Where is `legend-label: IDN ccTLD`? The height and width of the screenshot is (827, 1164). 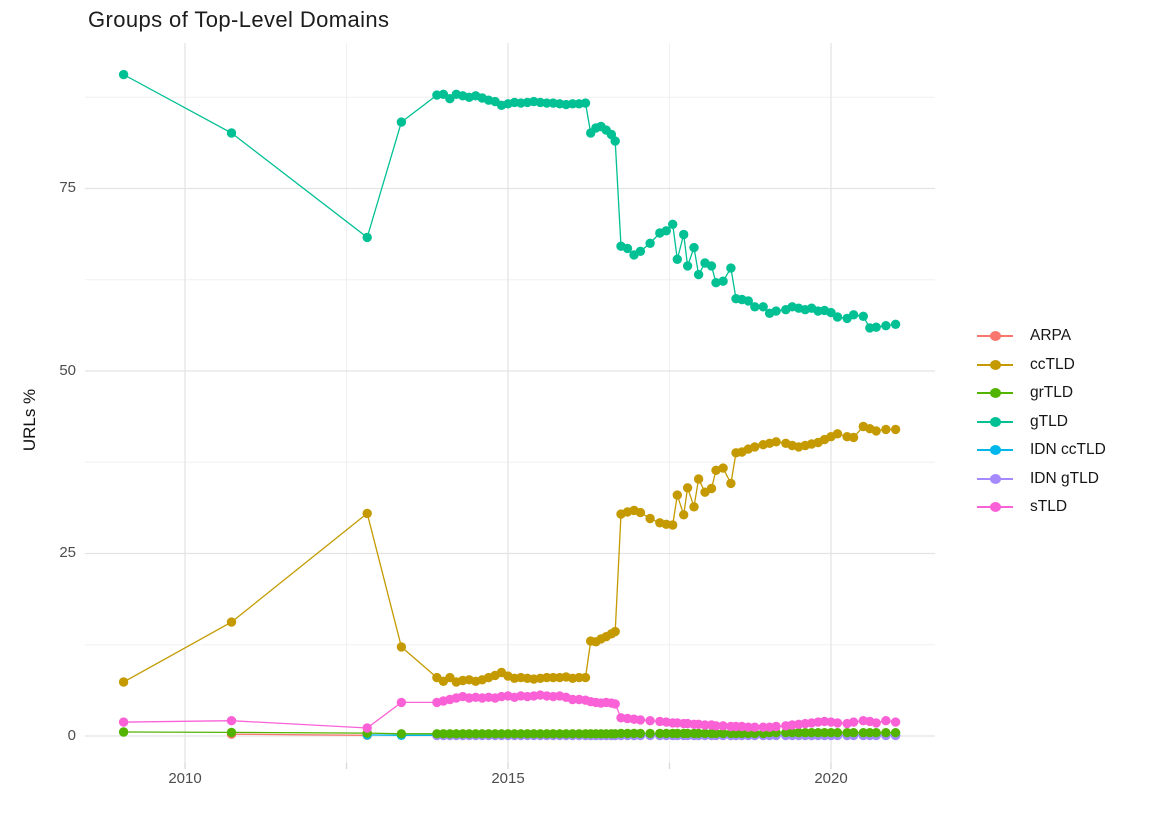
legend-label: IDN ccTLD is located at coordinates (1068, 450).